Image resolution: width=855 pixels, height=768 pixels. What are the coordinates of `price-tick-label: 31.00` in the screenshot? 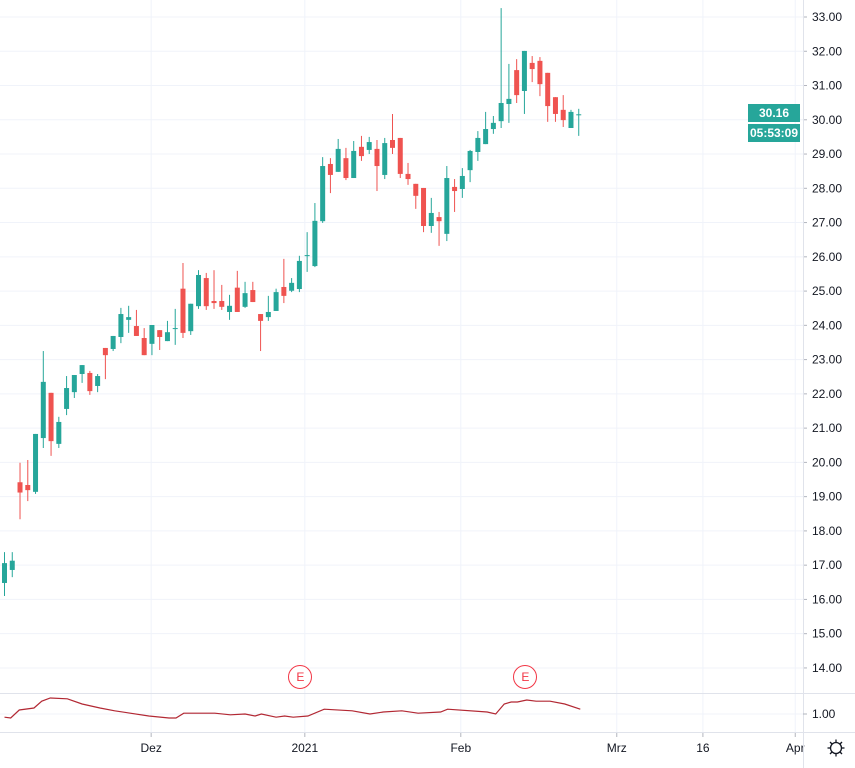 It's located at (827, 86).